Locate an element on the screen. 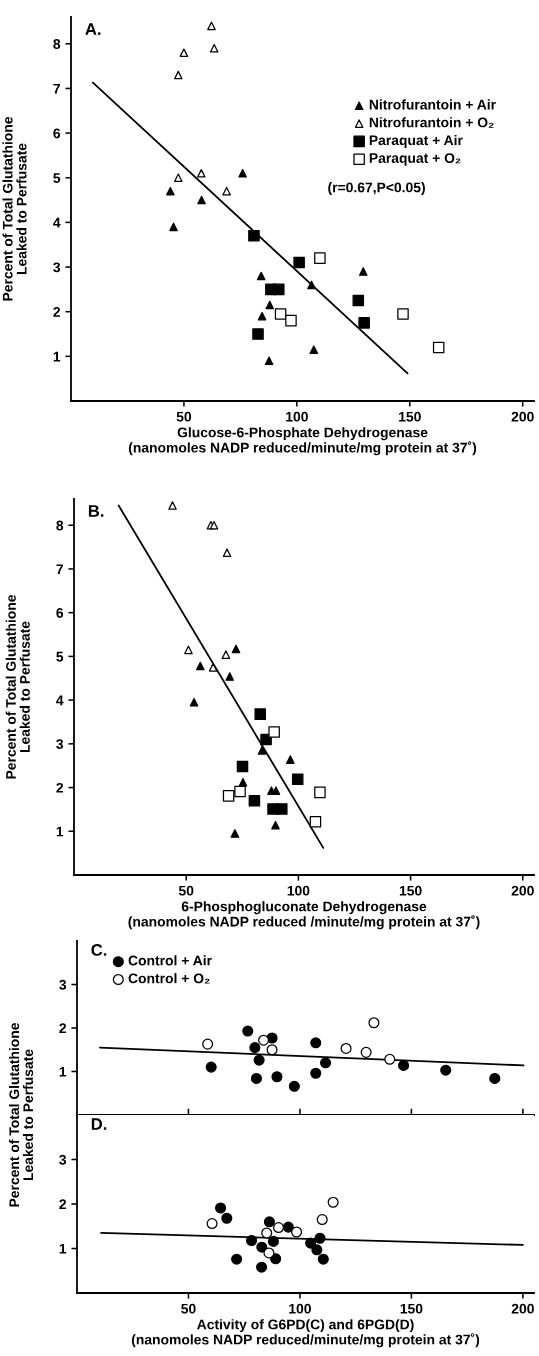 This screenshot has width=539, height=1356. y-tick-label: 8 is located at coordinates (60, 525).